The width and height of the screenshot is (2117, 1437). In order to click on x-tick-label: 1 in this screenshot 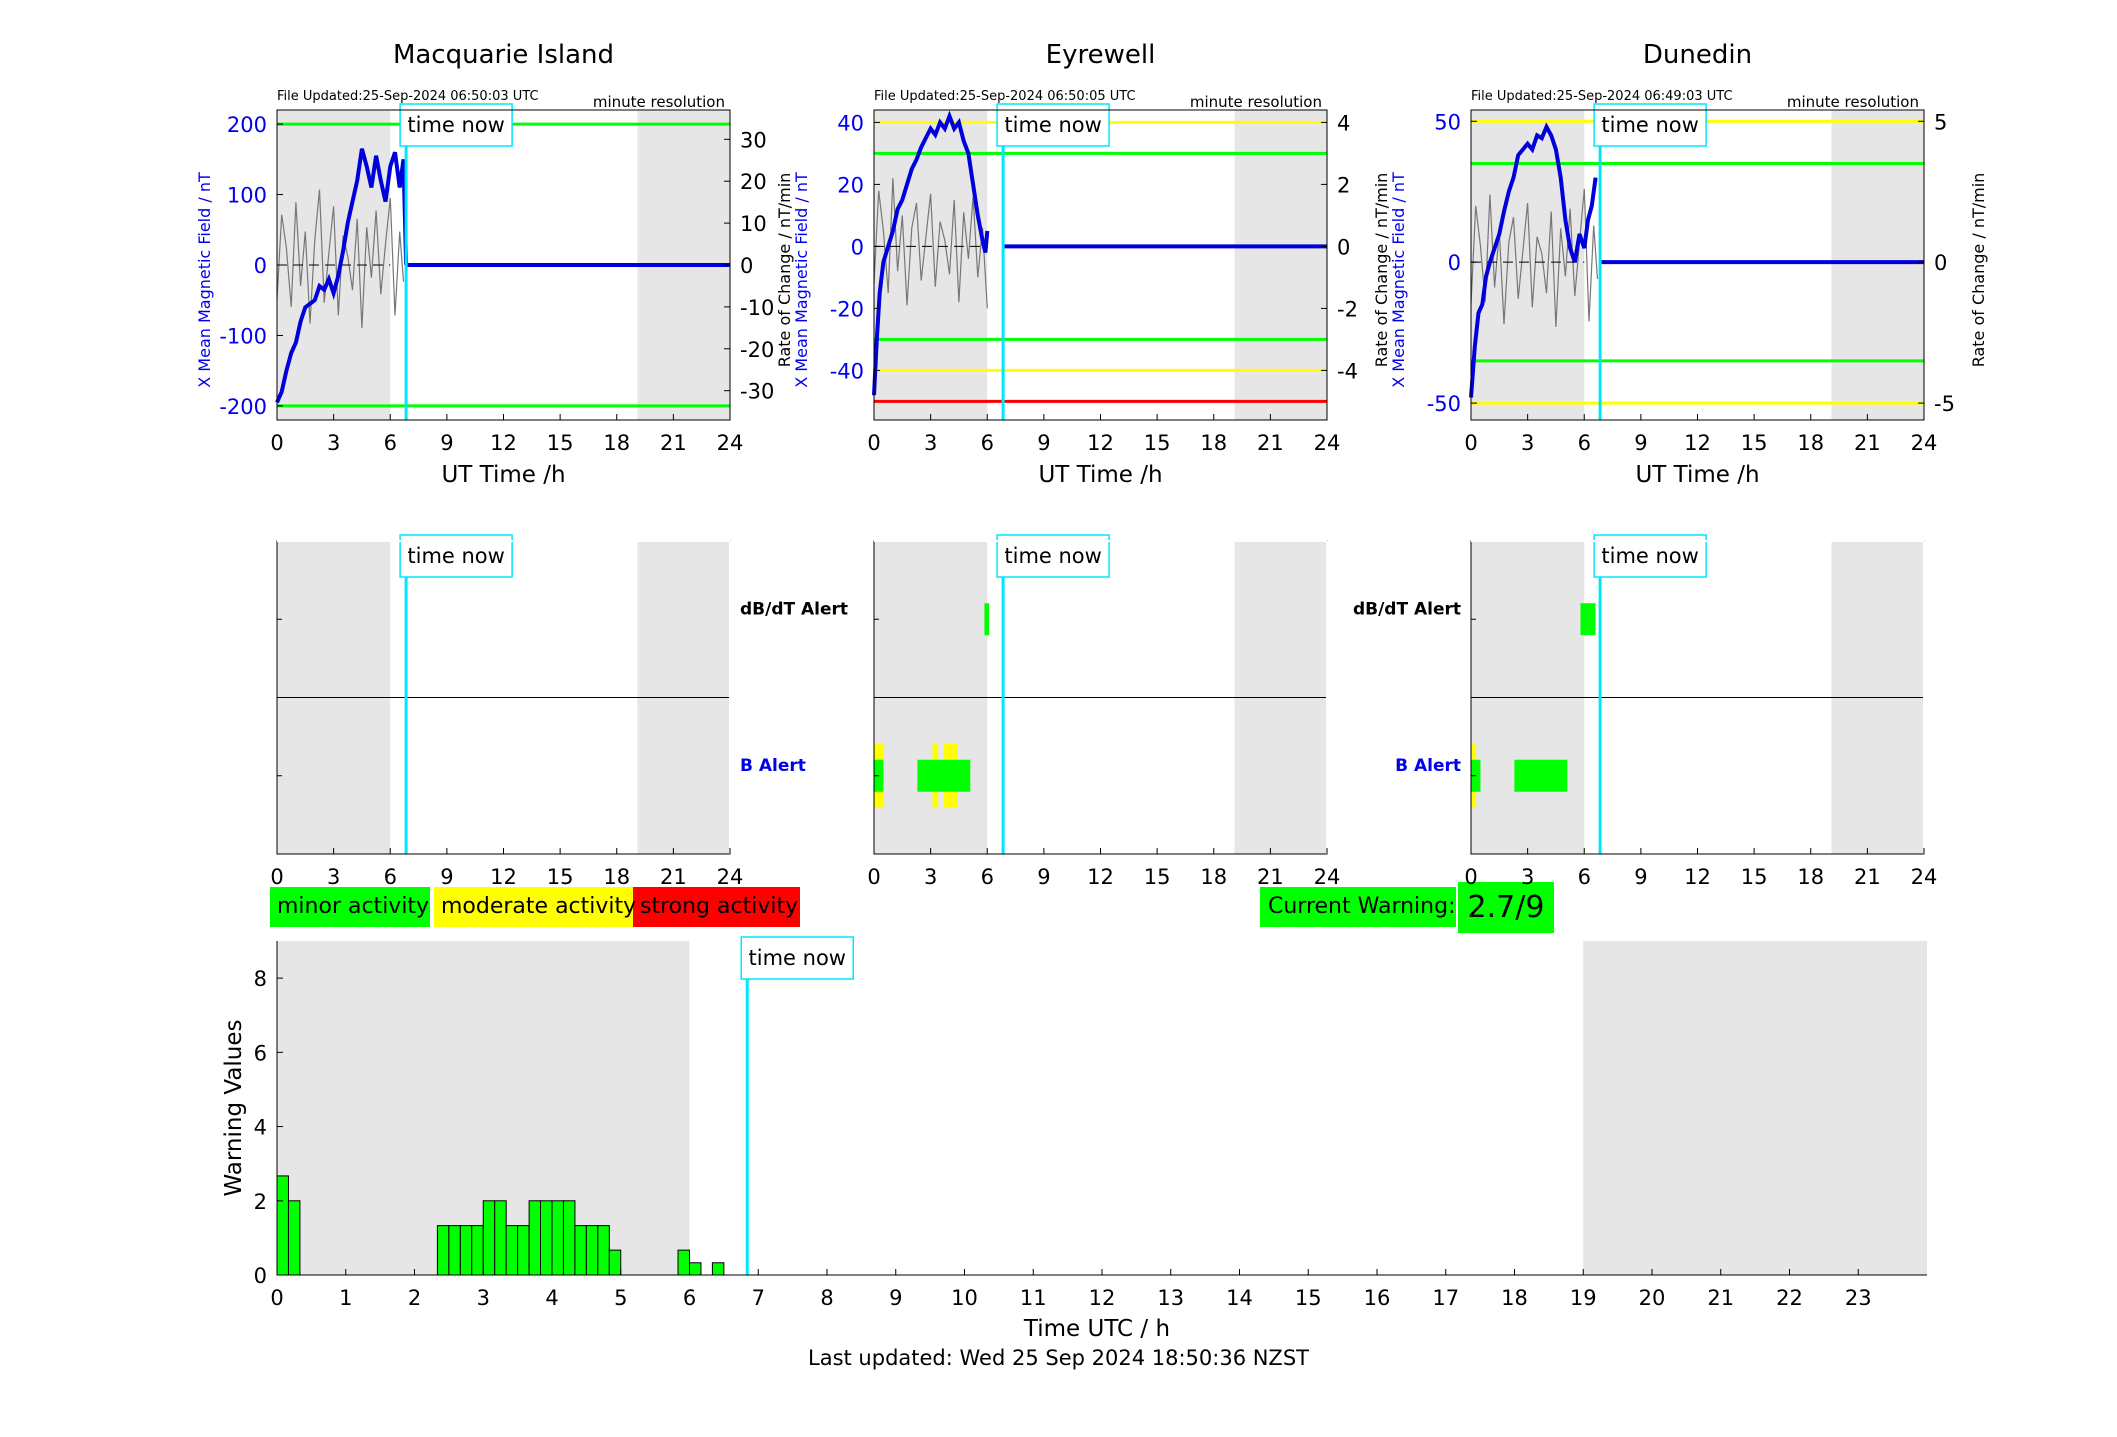, I will do `click(345, 1298)`.